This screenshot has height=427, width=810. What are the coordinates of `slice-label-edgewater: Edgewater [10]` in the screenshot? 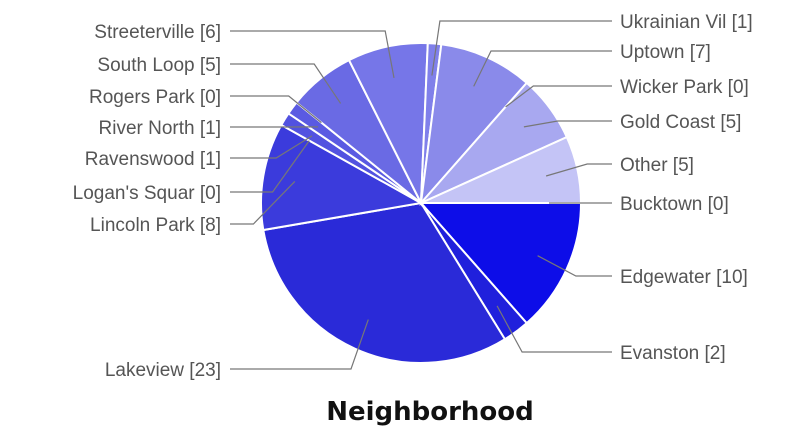 It's located at (684, 277).